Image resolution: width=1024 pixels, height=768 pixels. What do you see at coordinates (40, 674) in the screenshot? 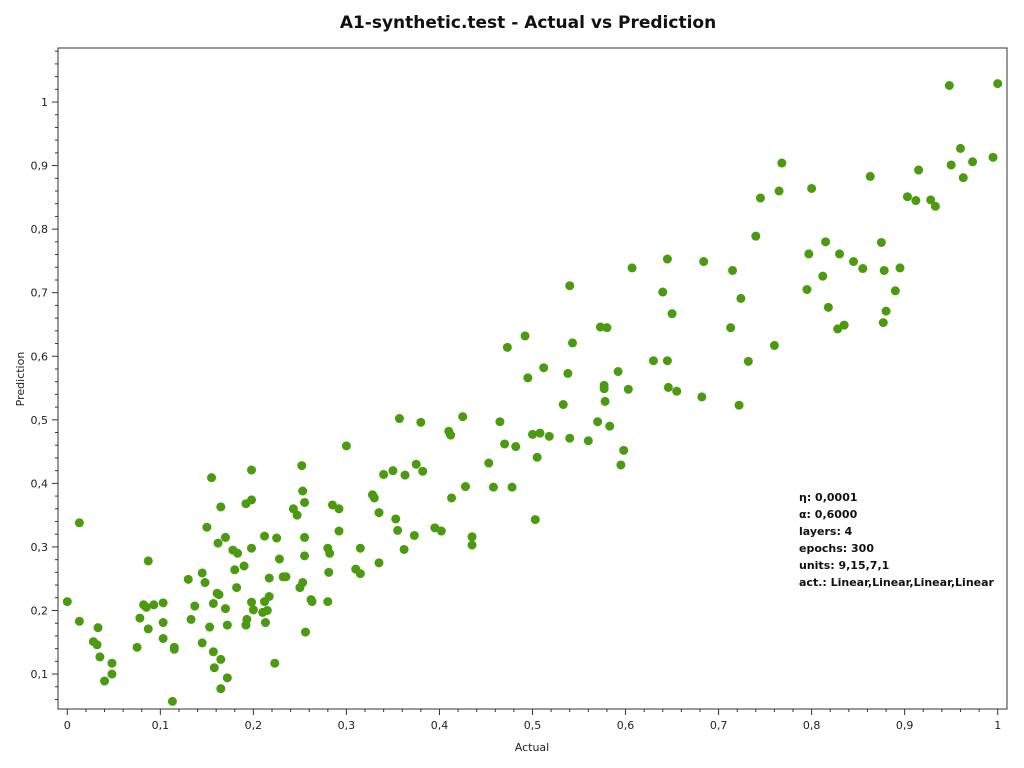
I see `y-tick-label: 0,1` at bounding box center [40, 674].